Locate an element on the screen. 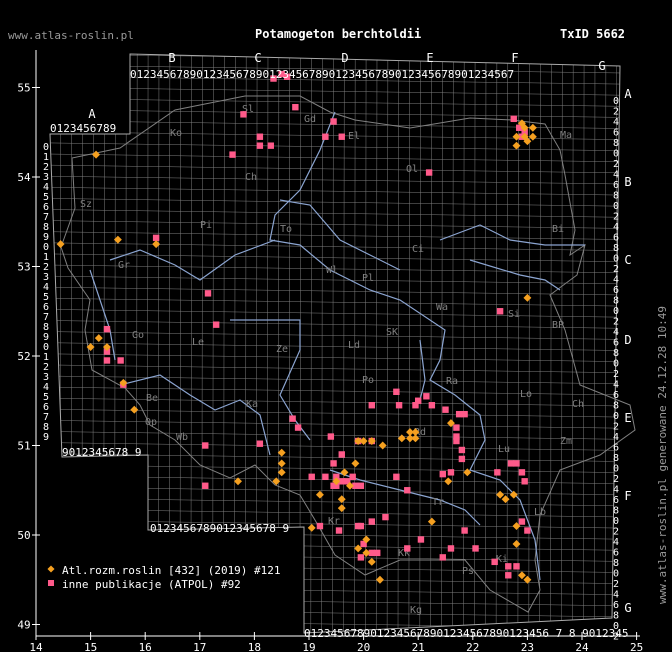 The height and width of the screenshot is (652, 672). y-tick-label: 49 is located at coordinates (23, 625).